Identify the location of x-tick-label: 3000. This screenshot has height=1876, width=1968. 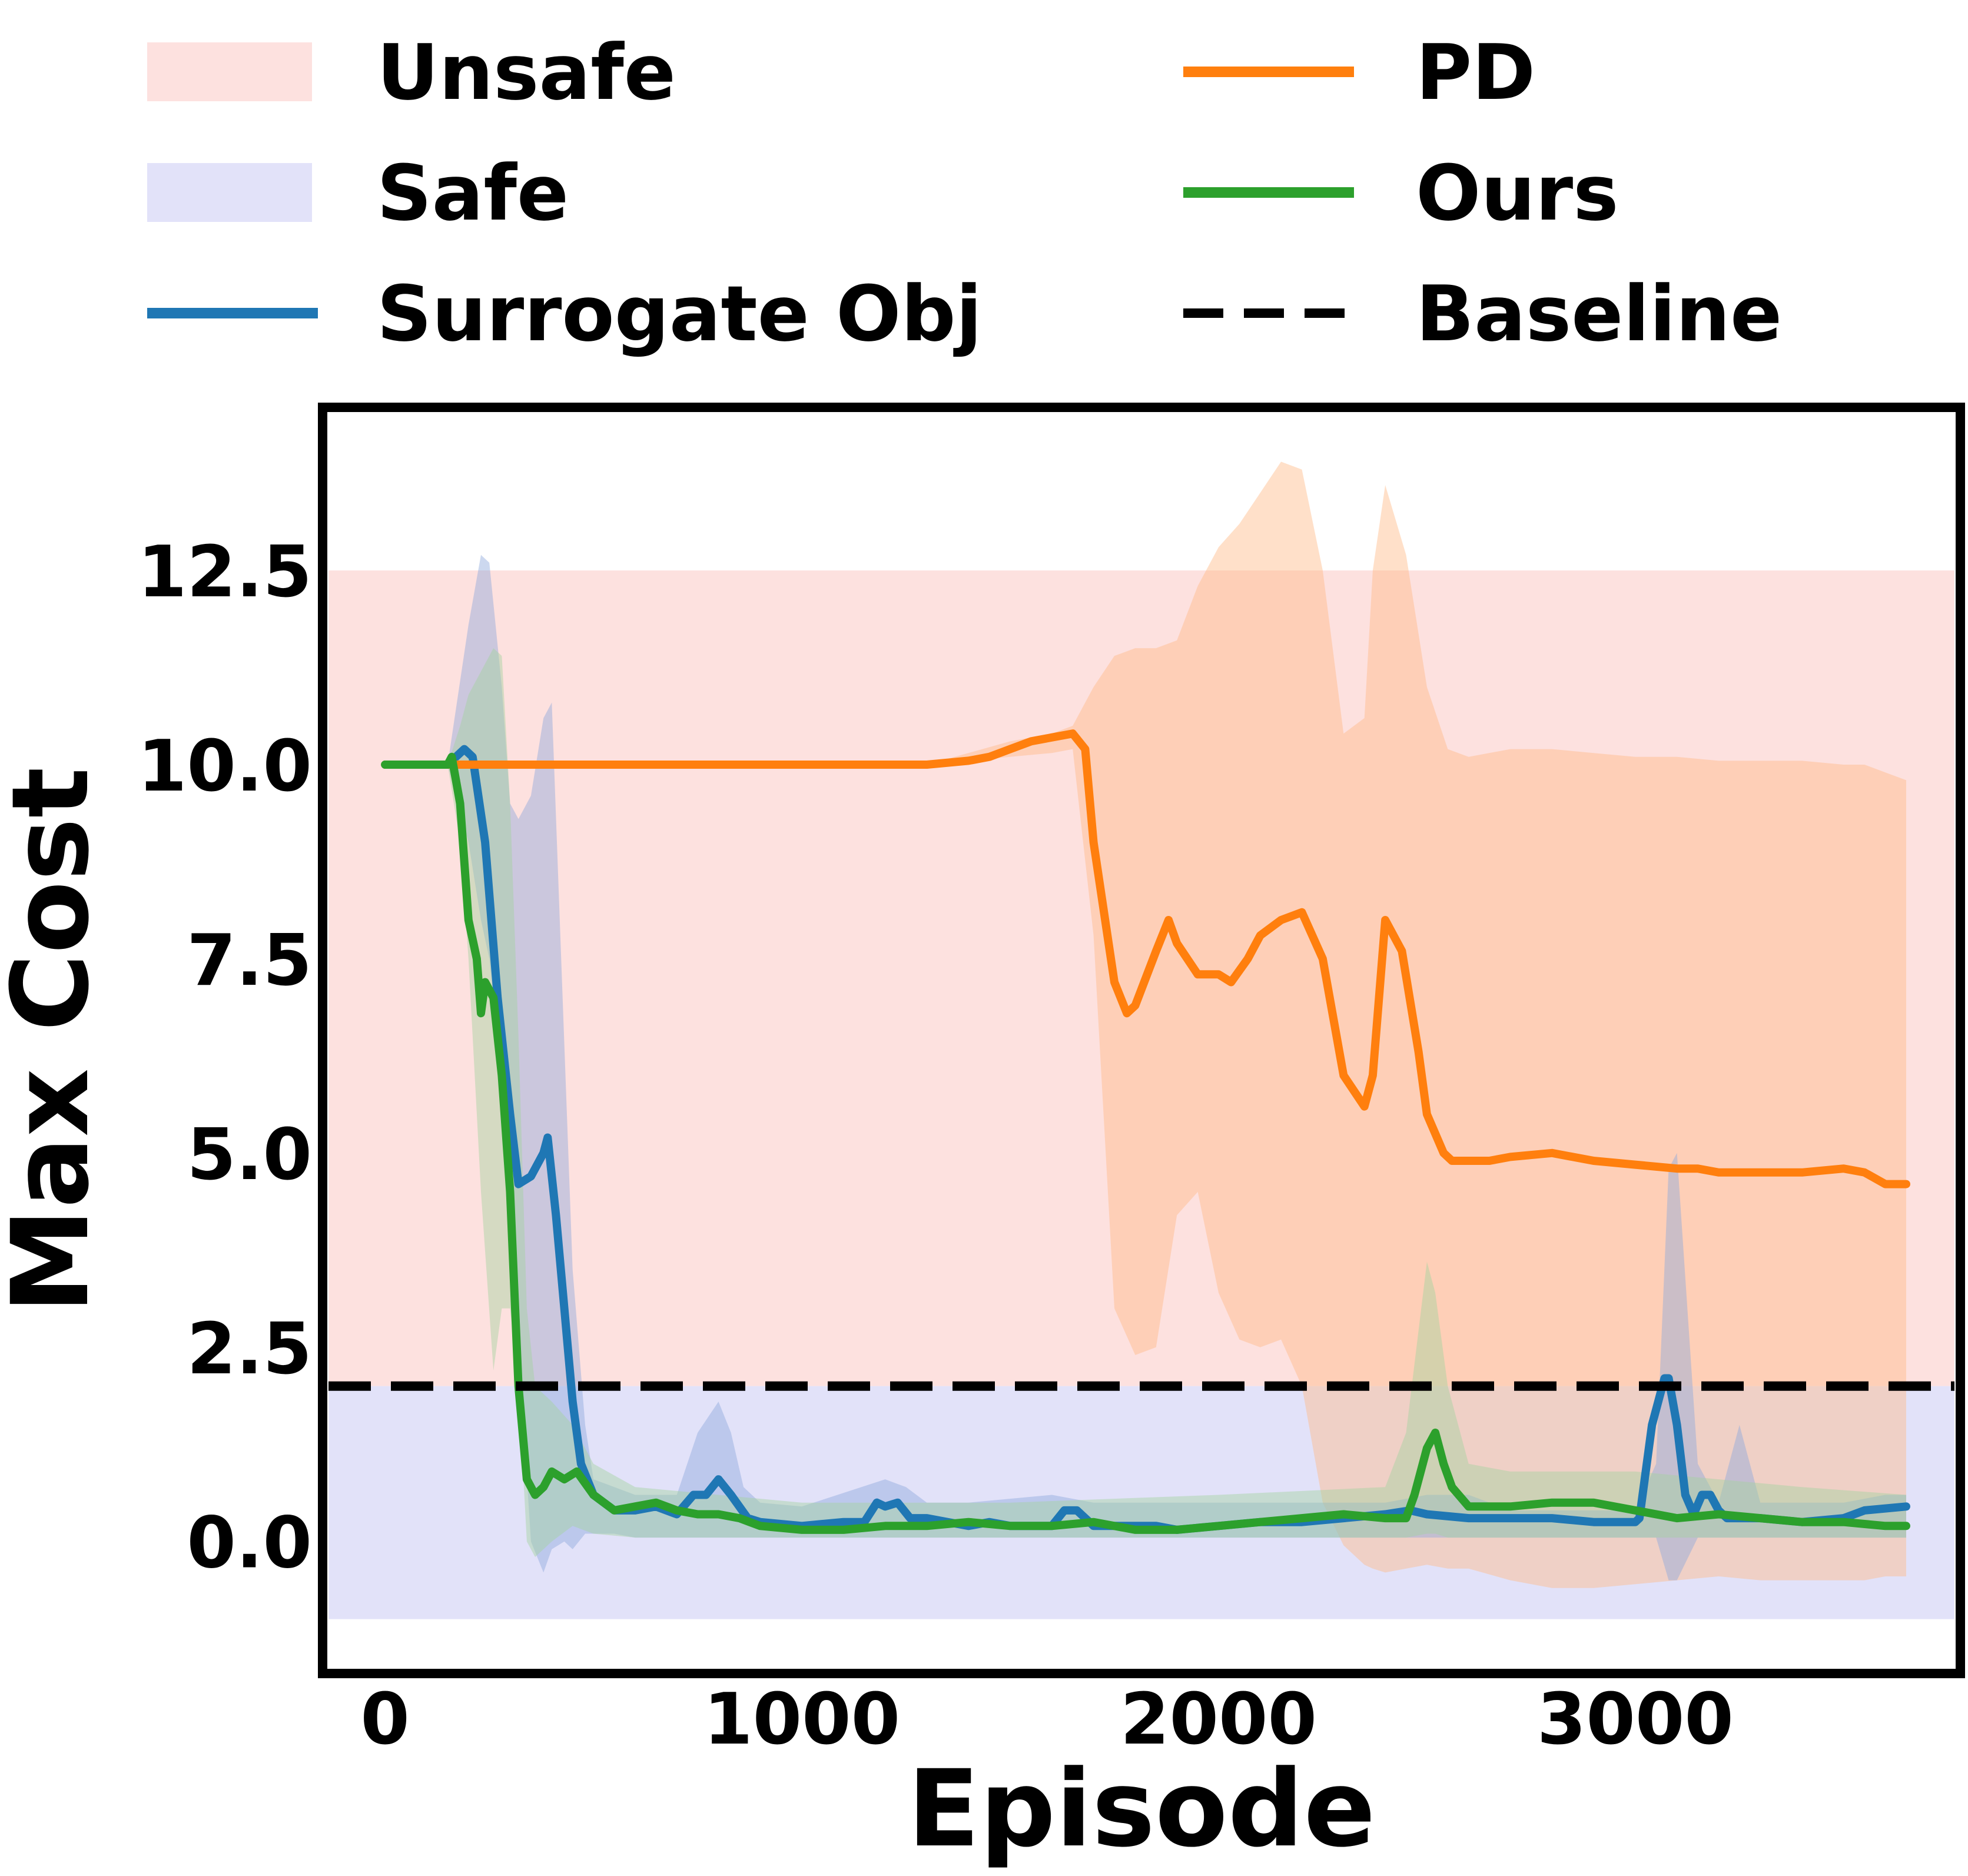
(1635, 1720).